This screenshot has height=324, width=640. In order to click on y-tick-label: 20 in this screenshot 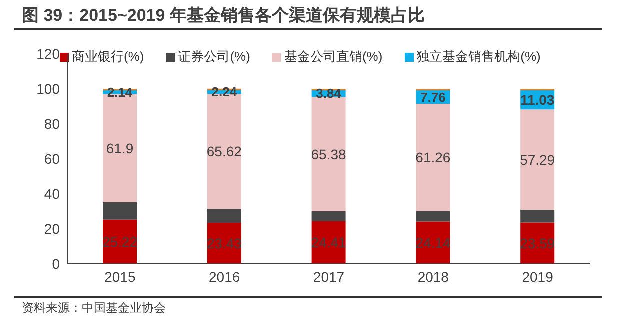, I will do `click(52, 228)`.